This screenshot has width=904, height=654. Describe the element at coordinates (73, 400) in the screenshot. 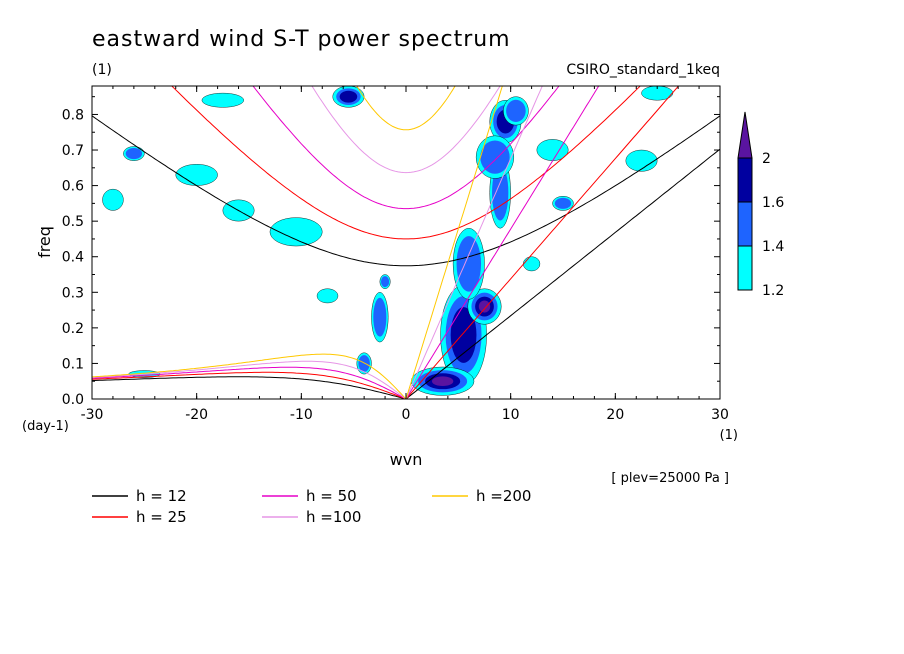

I see `y-tick-label: 0.0` at that location.